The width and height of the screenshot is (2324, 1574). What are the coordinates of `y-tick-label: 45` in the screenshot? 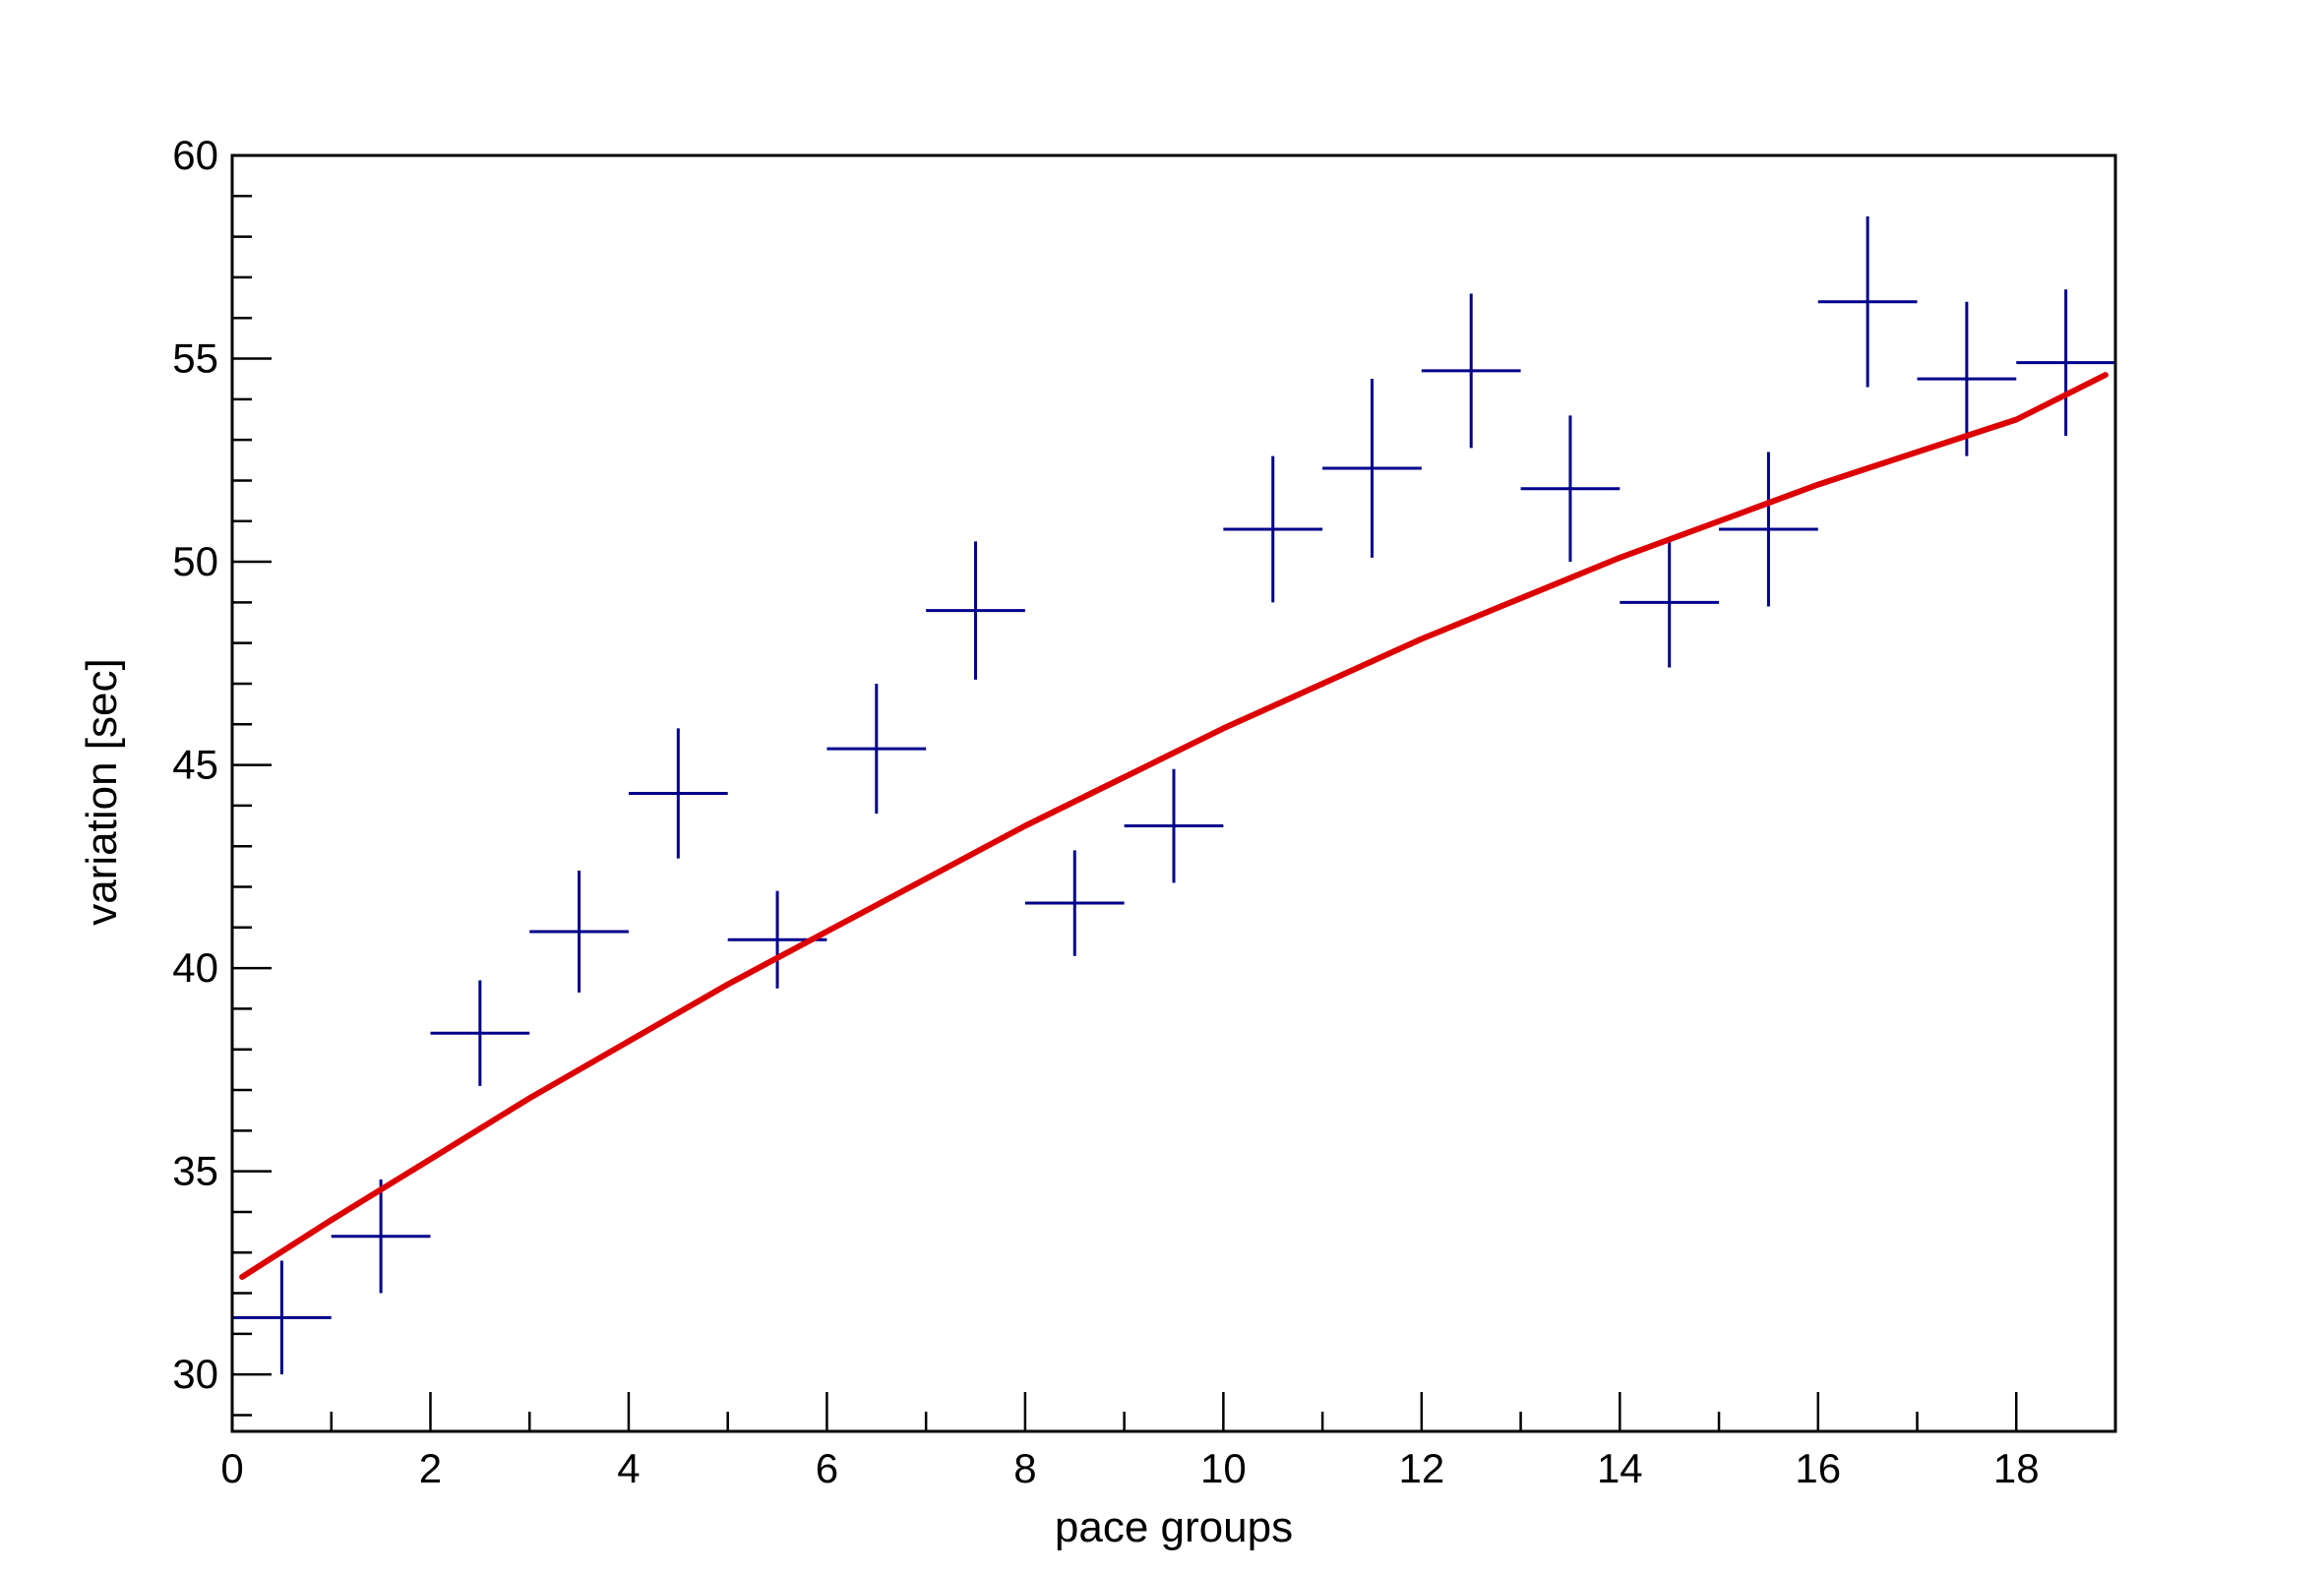 It's located at (195, 765).